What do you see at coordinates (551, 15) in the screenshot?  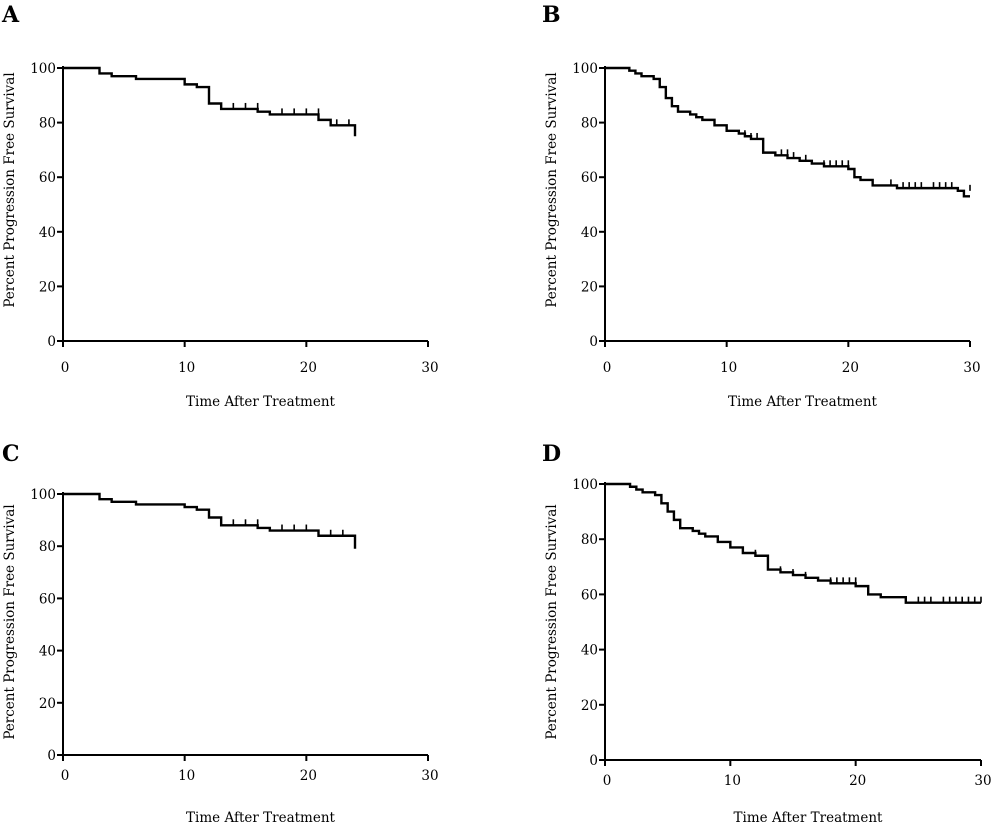 I see `panel-letter: B` at bounding box center [551, 15].